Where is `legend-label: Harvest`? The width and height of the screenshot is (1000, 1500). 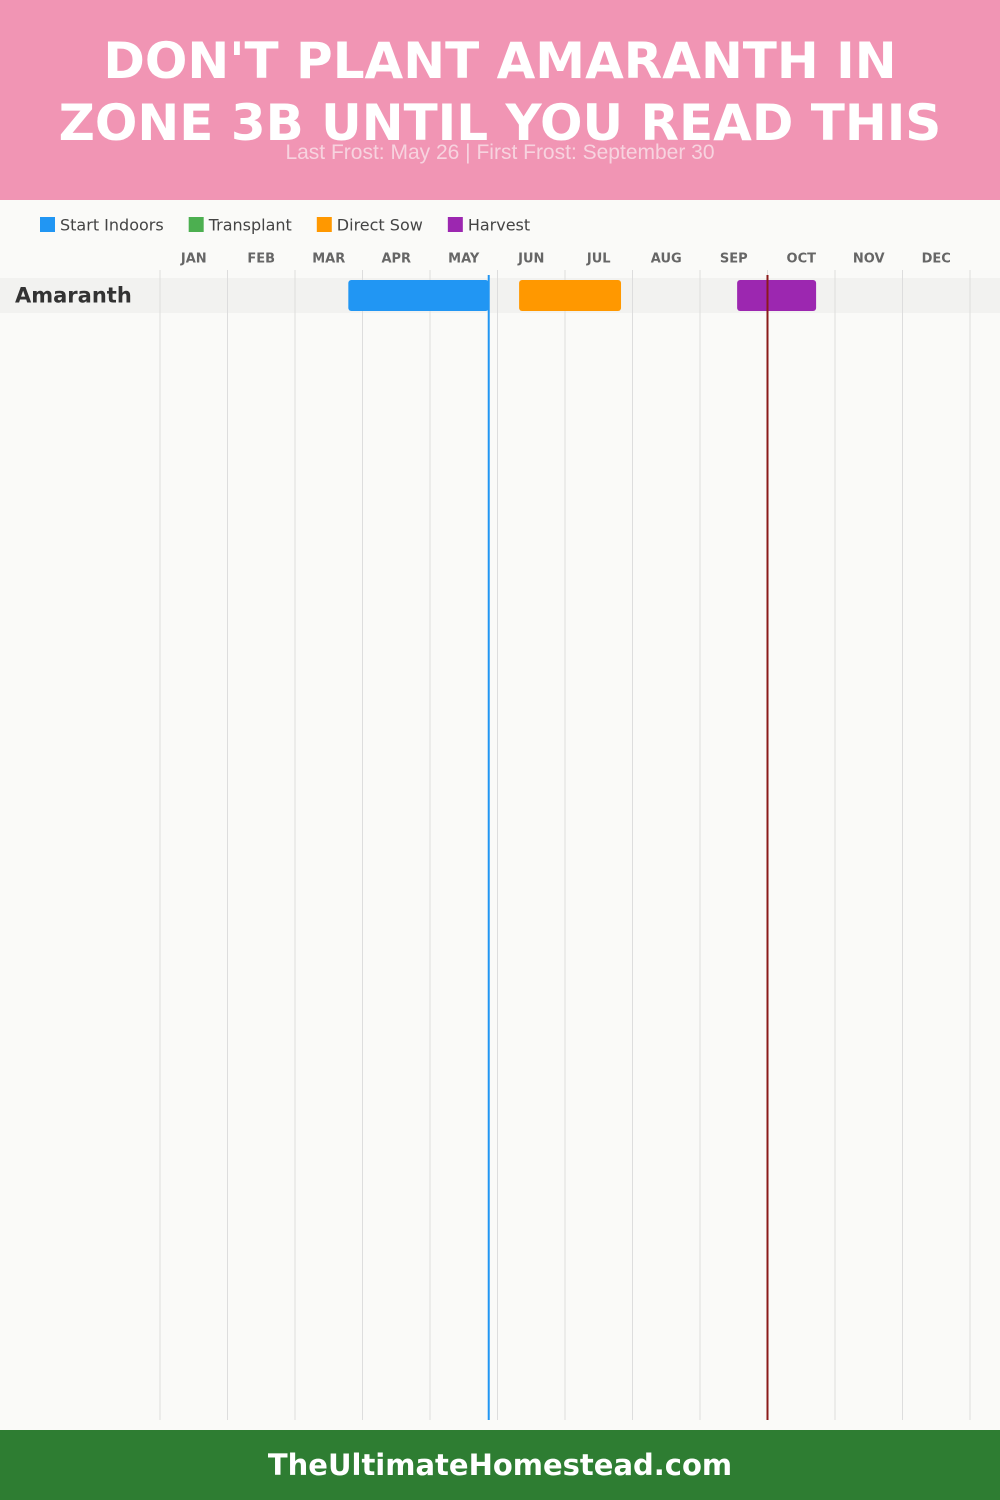 legend-label: Harvest is located at coordinates (499, 225).